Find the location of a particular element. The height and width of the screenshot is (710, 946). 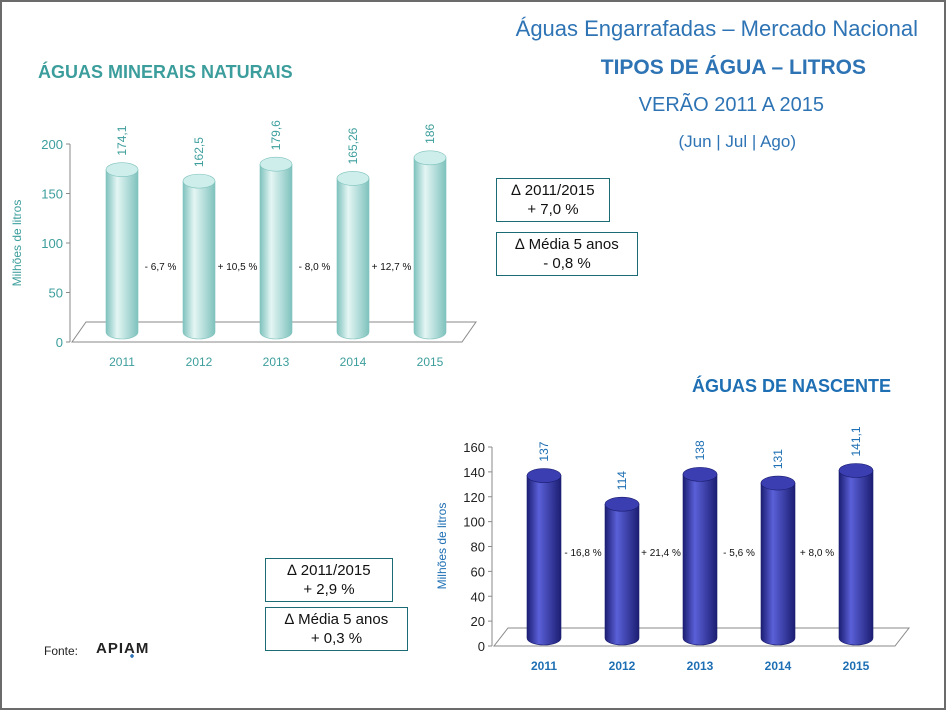

apiam-logo-text: APIAM is located at coordinates (122, 648).